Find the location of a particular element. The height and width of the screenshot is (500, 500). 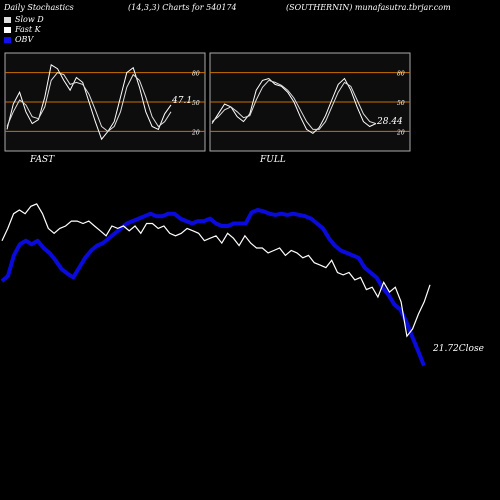

header-title: Daily Stochastics is located at coordinates (39, 7).